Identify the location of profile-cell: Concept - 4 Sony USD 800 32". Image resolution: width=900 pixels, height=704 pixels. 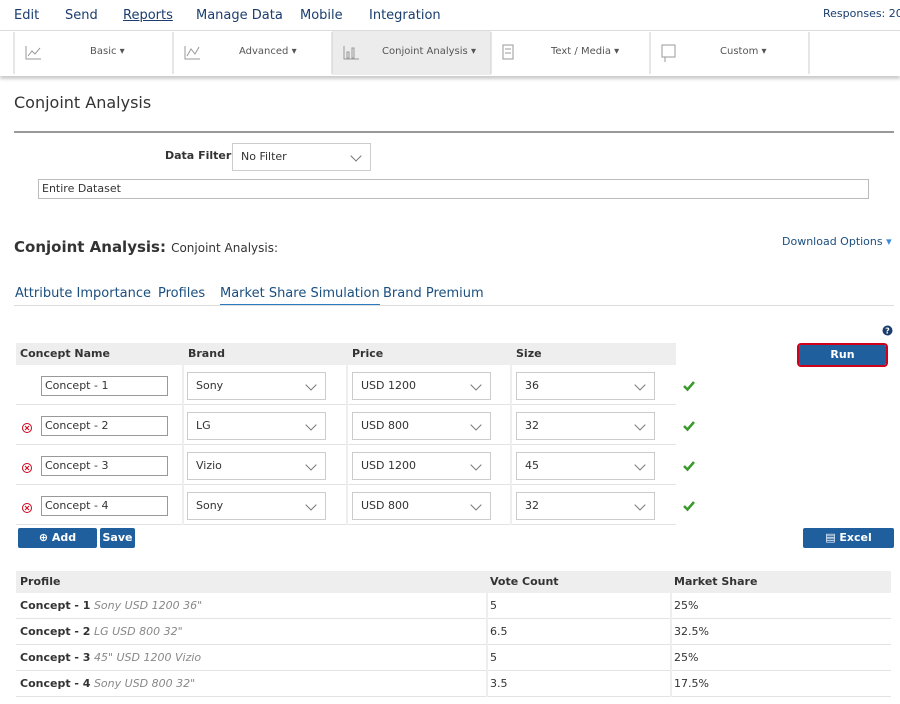
(107, 683).